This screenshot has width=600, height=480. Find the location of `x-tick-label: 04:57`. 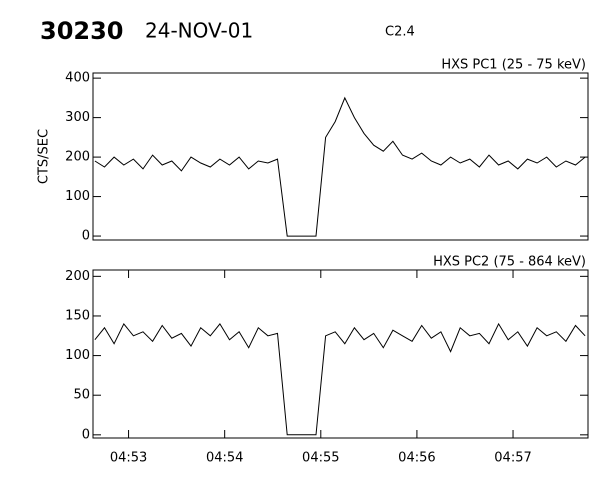

x-tick-label: 04:57 is located at coordinates (512, 458).